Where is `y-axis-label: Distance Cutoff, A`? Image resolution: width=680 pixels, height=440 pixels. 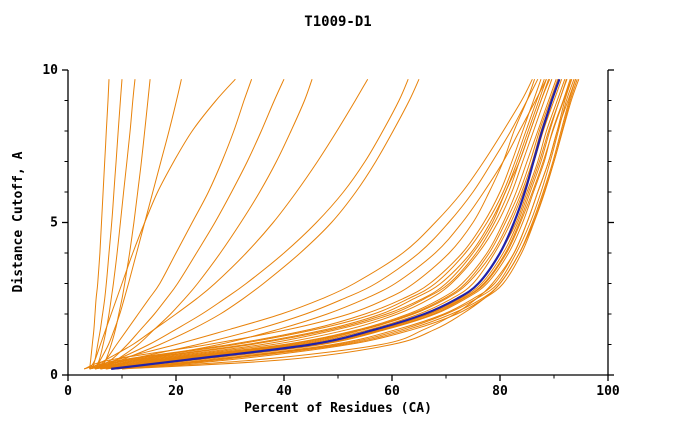 y-axis-label: Distance Cutoff, A is located at coordinates (18, 221).